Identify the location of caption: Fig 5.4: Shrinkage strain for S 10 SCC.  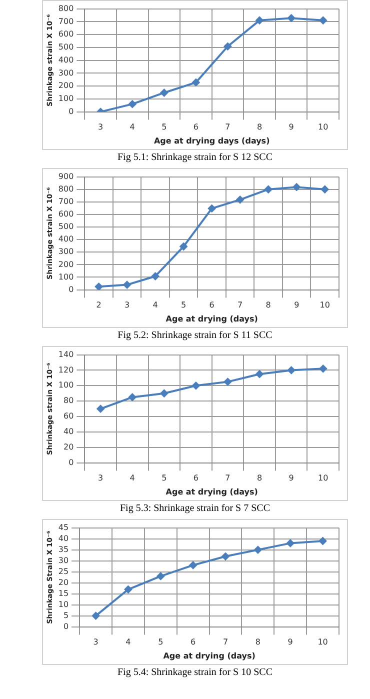
(194, 672).